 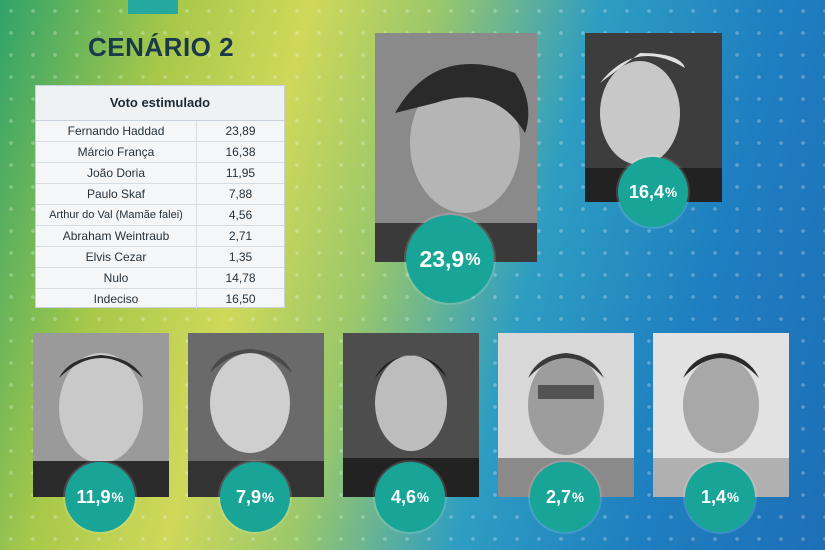 I want to click on candidate-value: 4,56, so click(x=240, y=215).